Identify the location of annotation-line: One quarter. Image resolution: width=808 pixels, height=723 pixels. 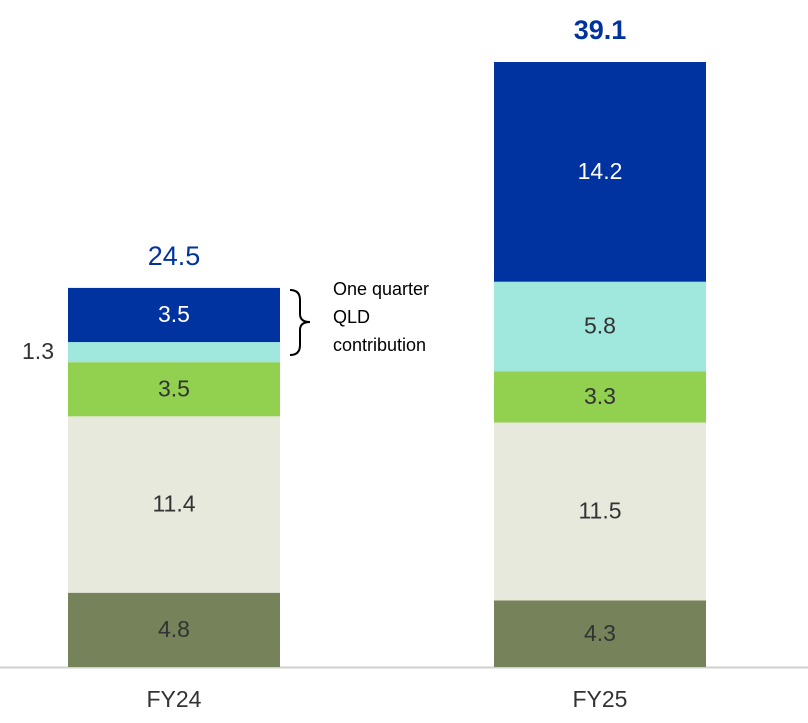
(381, 289).